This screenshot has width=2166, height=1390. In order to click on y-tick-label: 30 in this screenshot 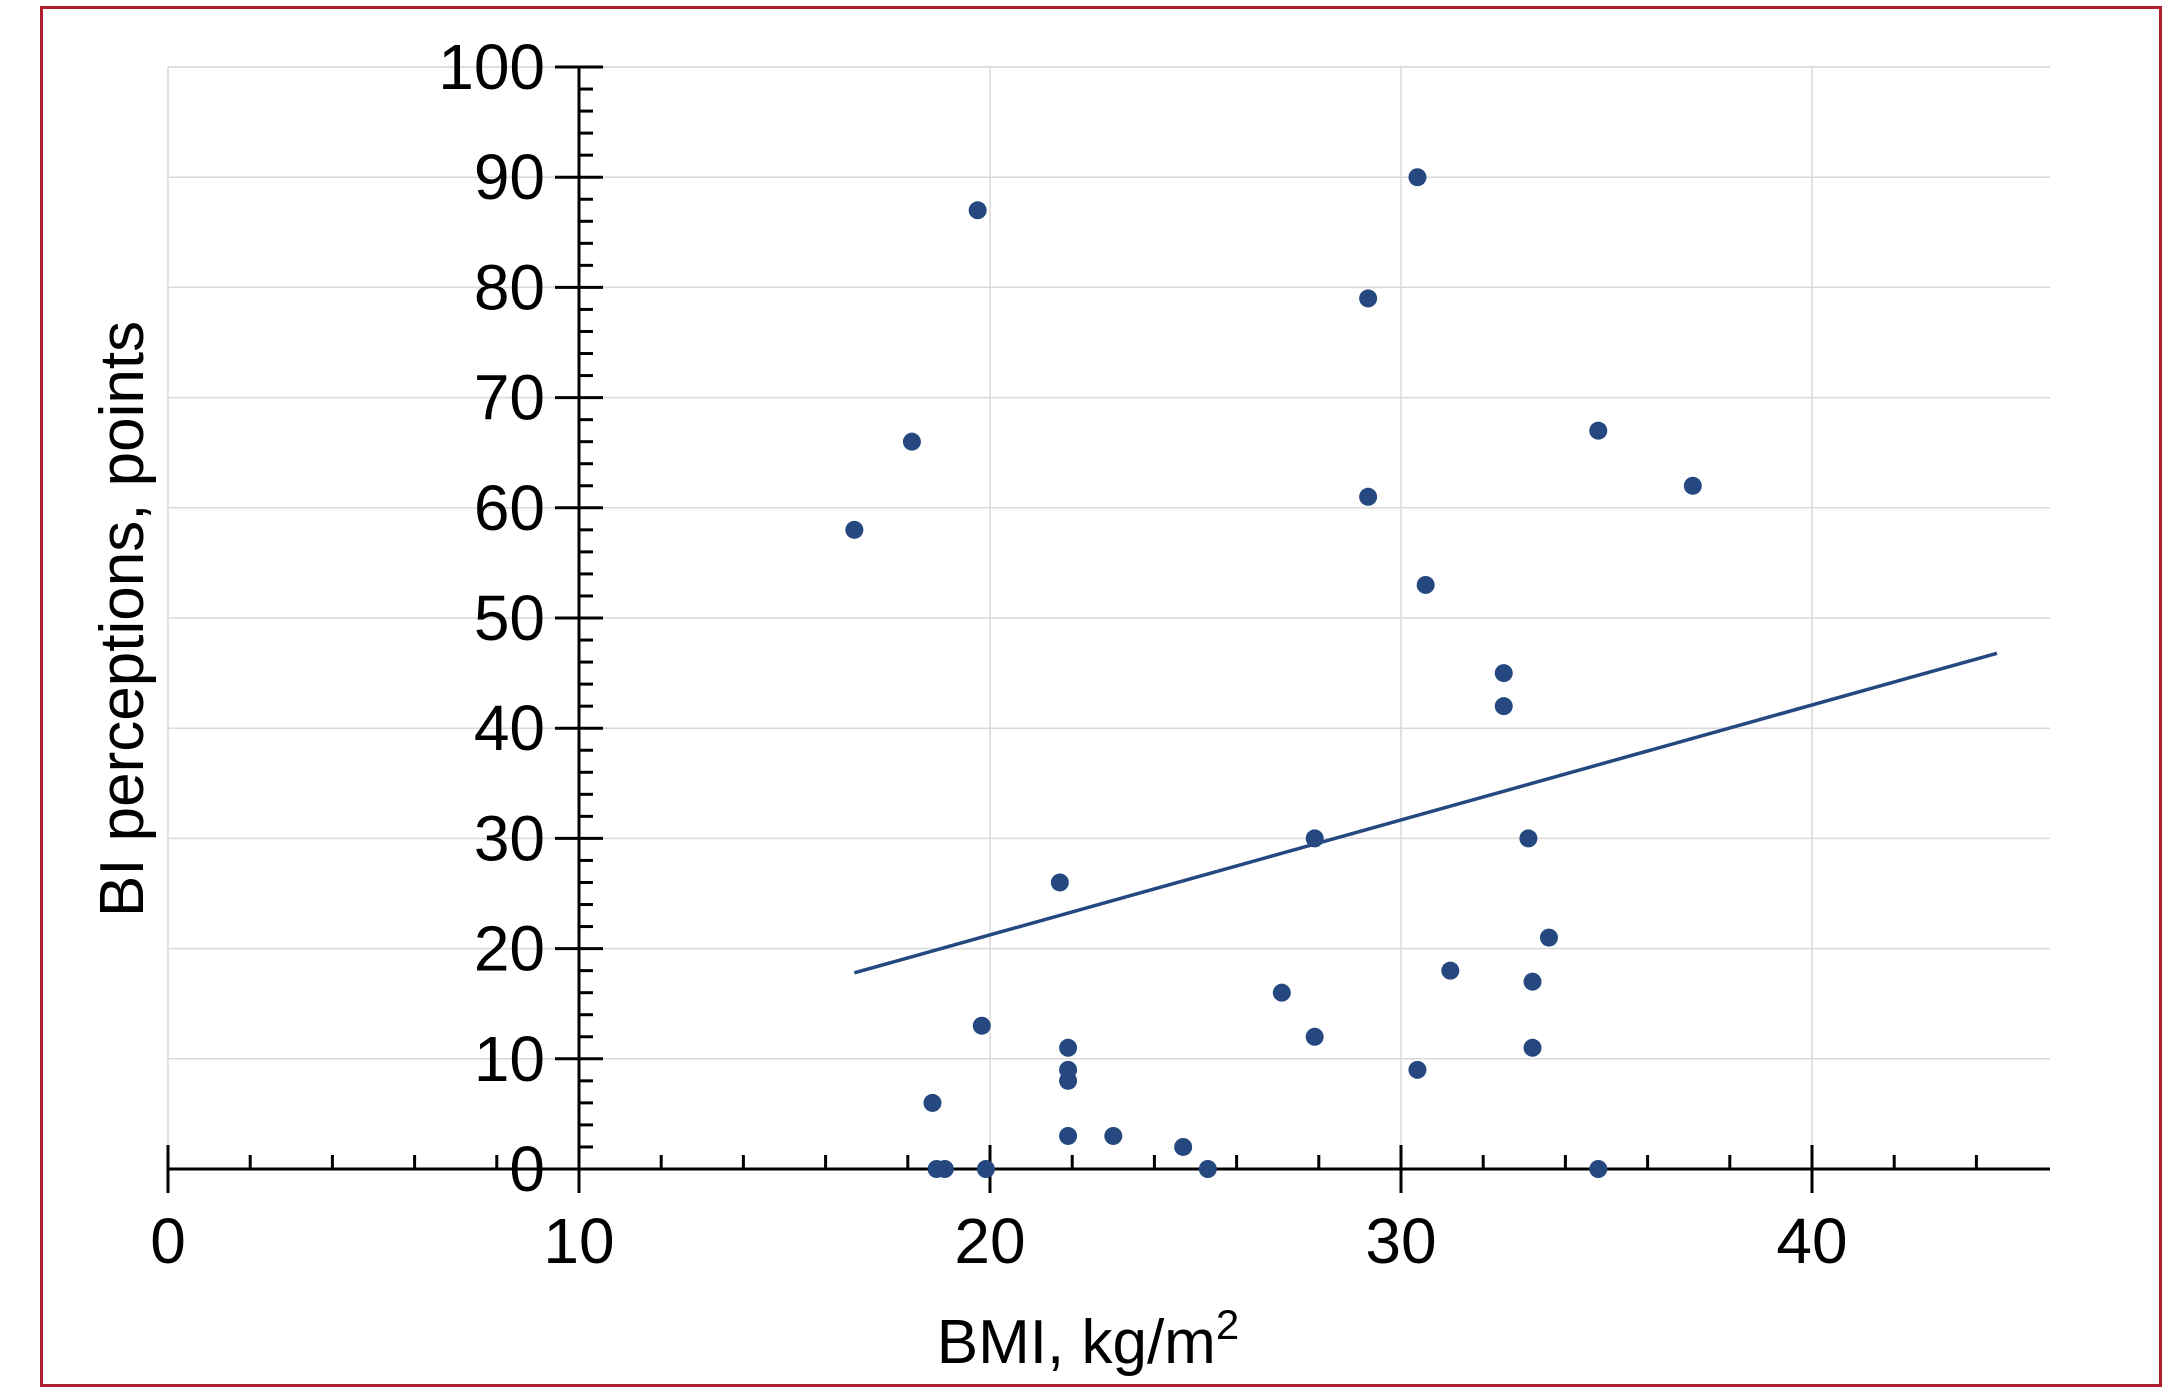, I will do `click(509, 838)`.